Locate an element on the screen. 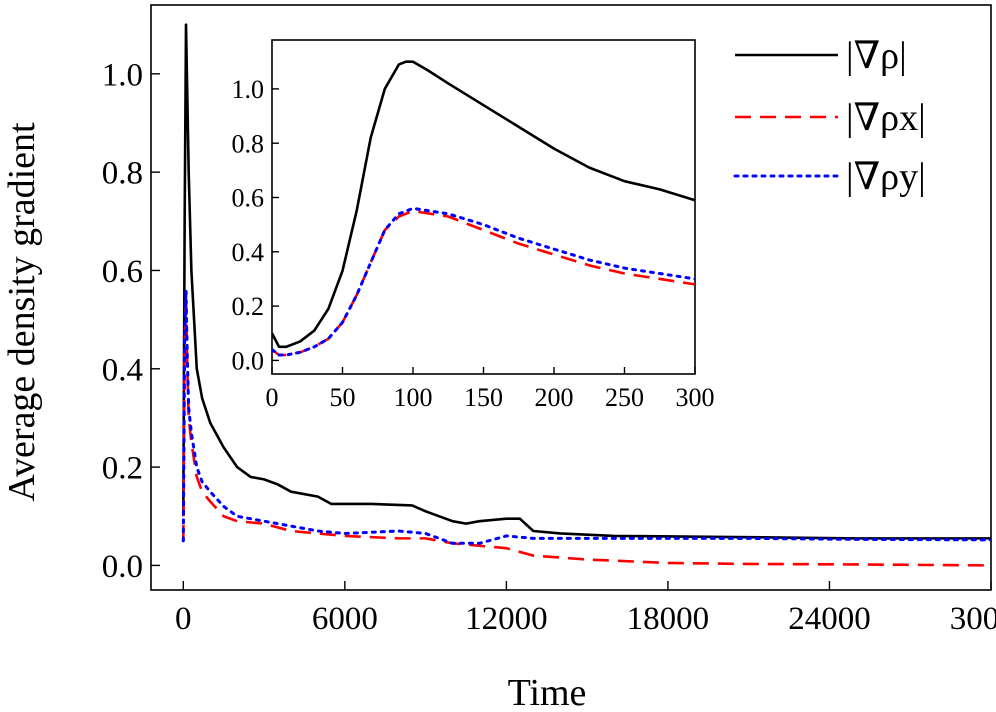 The height and width of the screenshot is (712, 996). main-y-tick-label: 0.8 is located at coordinates (122, 174).